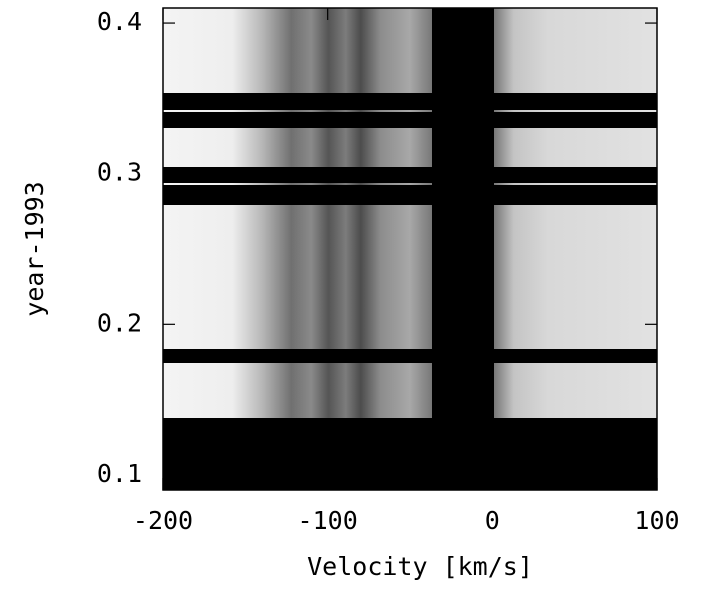 This screenshot has width=701, height=591. Describe the element at coordinates (163, 520) in the screenshot. I see `x-tick-label: -200` at that location.